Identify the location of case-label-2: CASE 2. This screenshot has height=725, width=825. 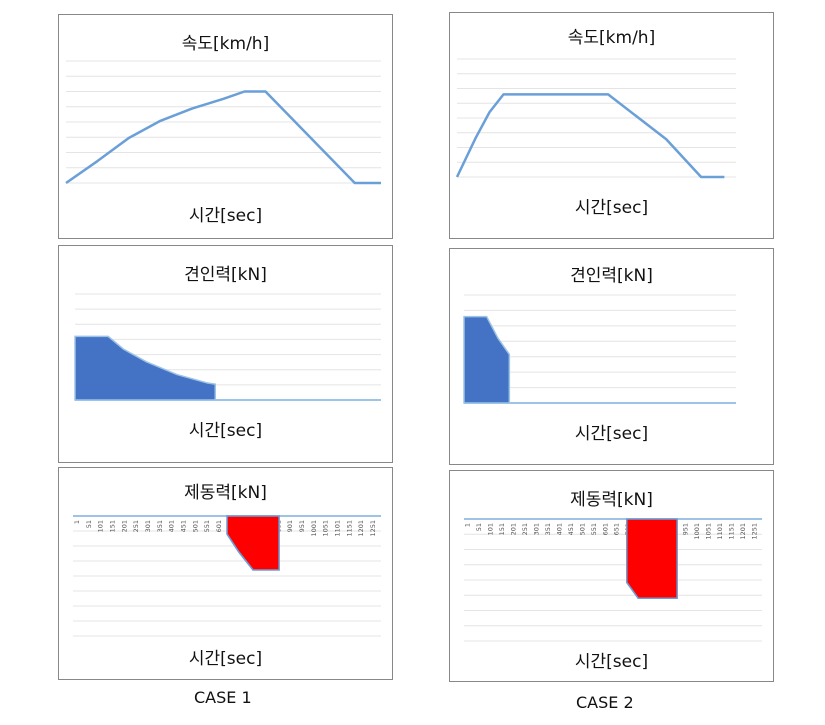
(605, 702).